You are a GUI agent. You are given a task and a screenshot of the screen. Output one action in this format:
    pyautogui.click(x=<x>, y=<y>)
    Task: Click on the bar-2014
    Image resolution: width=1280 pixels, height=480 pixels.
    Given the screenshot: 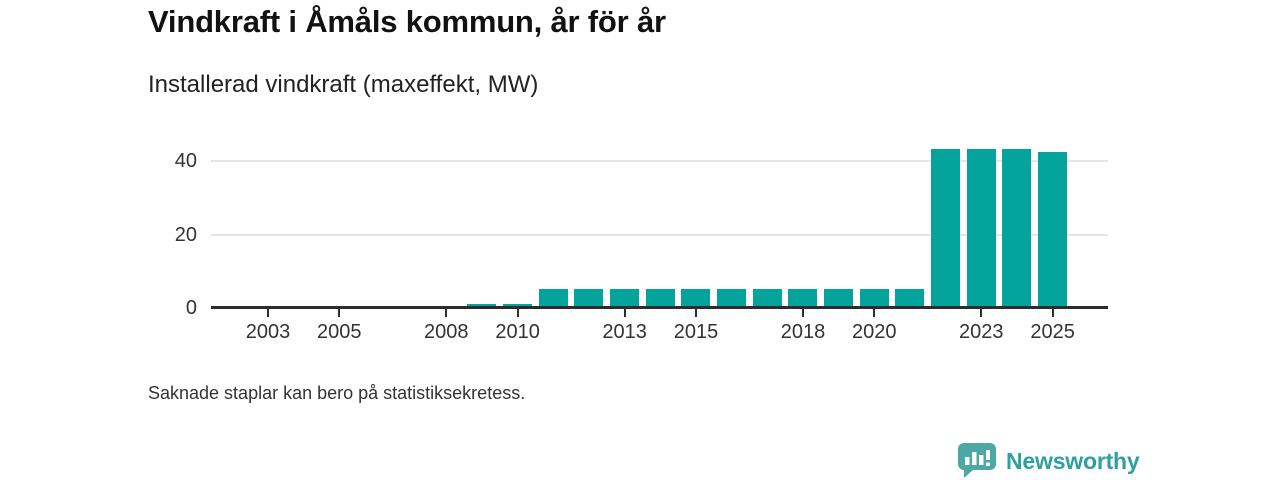 What is the action you would take?
    pyautogui.click(x=660, y=299)
    